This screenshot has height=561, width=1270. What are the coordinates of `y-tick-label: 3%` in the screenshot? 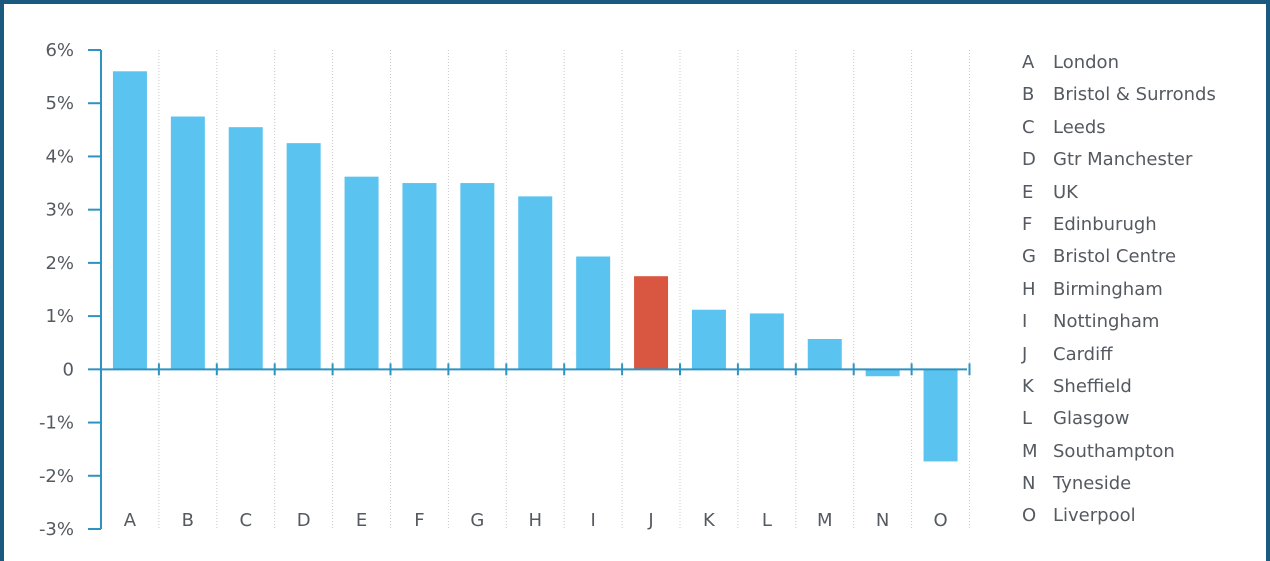 It's located at (59, 210).